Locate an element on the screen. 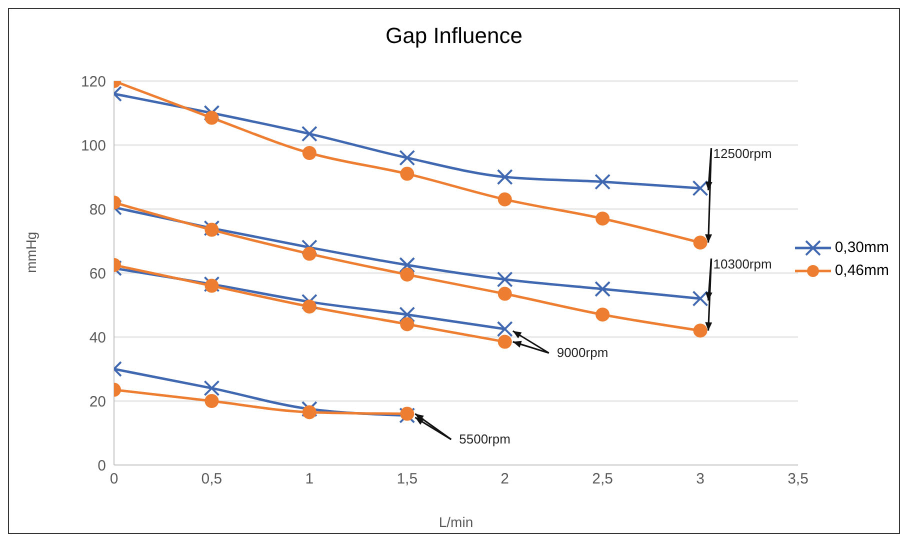 The height and width of the screenshot is (540, 906). y-tick-label: 20 is located at coordinates (97, 401).